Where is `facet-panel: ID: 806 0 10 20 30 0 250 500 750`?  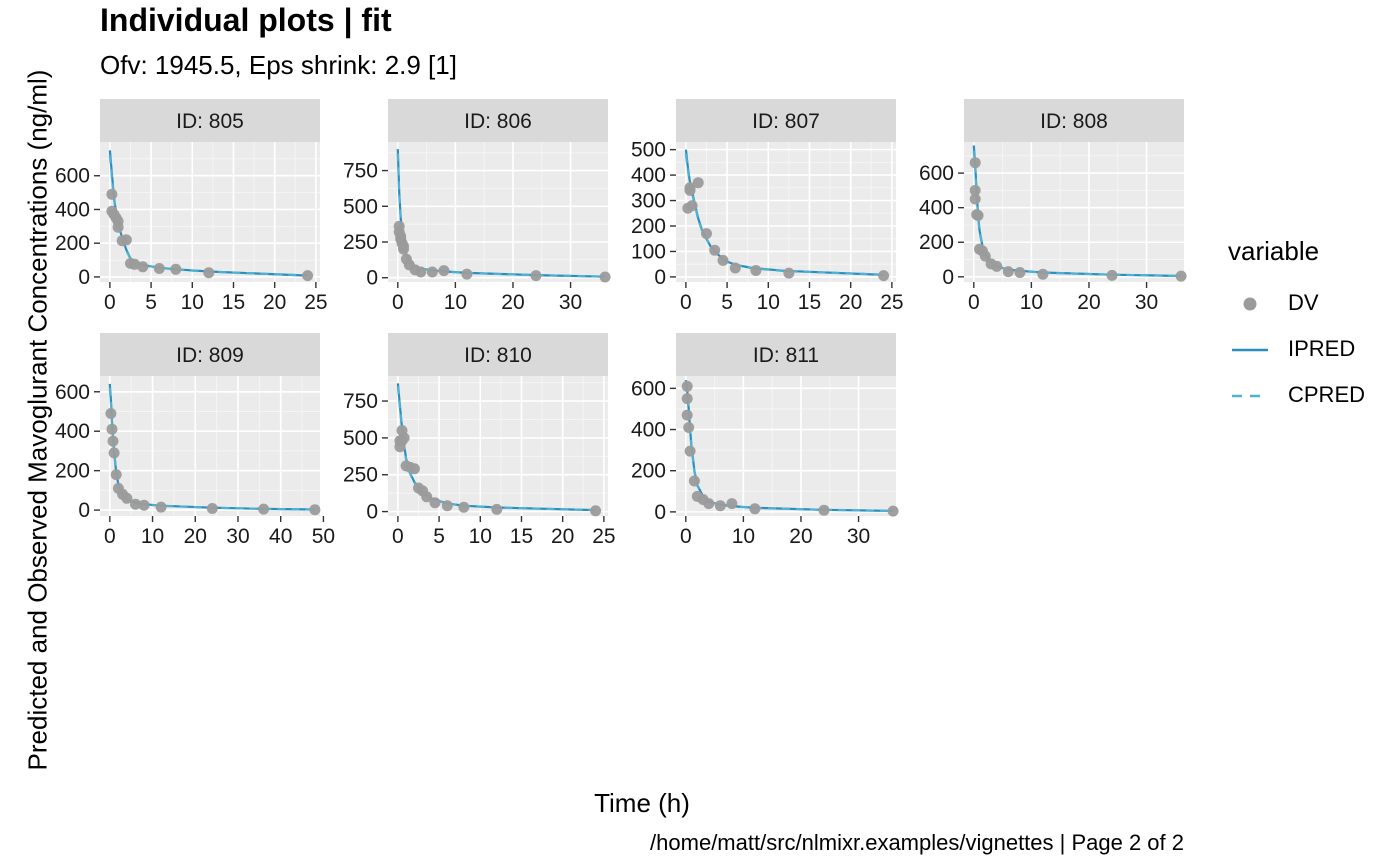 facet-panel: ID: 806 0 10 20 30 0 250 500 750 is located at coordinates (477, 206).